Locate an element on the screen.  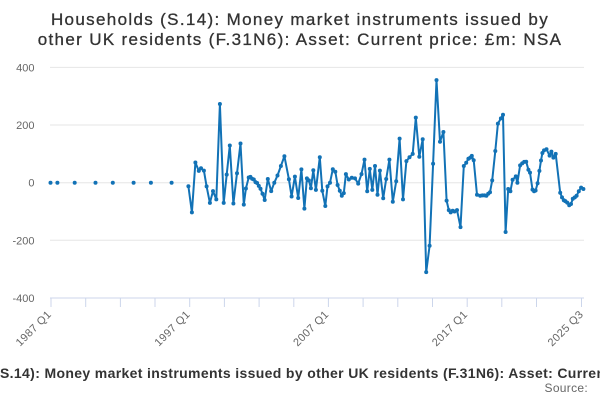
svg-text: 2025 Q3 is located at coordinates (566, 329).